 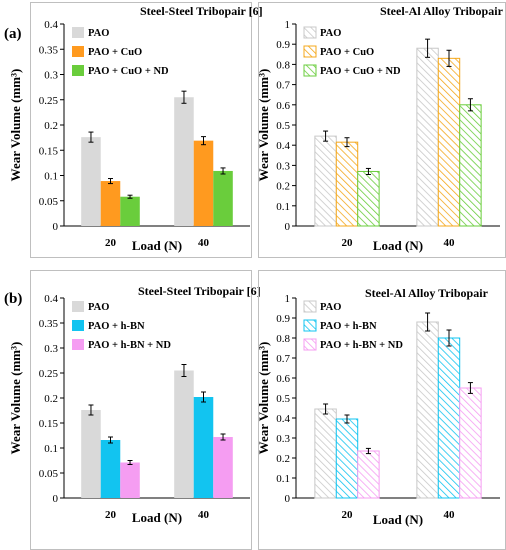 I want to click on panel-label-b: (b), so click(x=13, y=299).